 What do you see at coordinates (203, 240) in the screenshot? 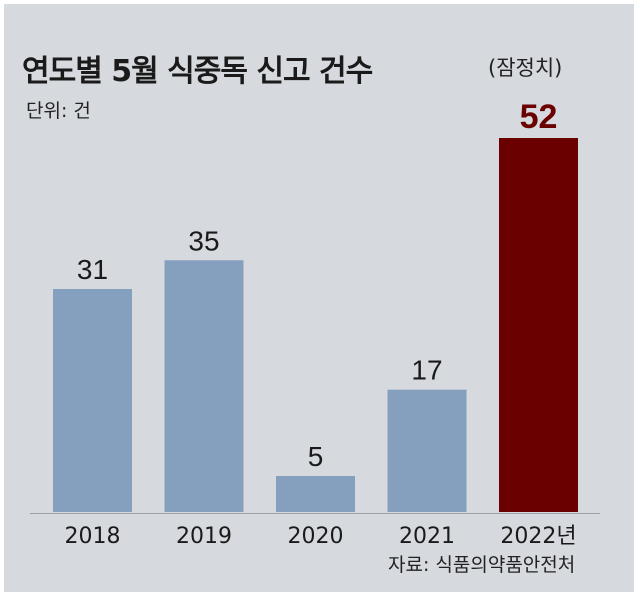
I see `value-label-2019: 35` at bounding box center [203, 240].